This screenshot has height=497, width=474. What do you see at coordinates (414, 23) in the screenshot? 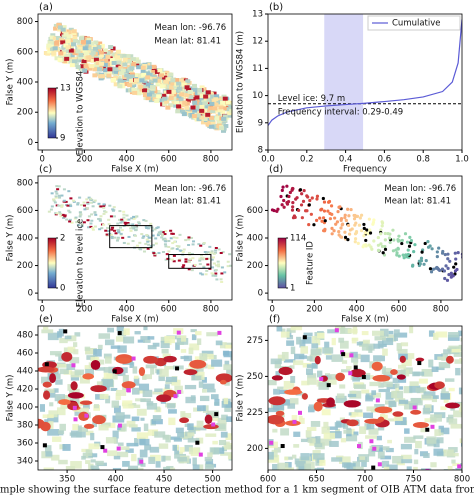
I see `legend-box` at bounding box center [414, 23].